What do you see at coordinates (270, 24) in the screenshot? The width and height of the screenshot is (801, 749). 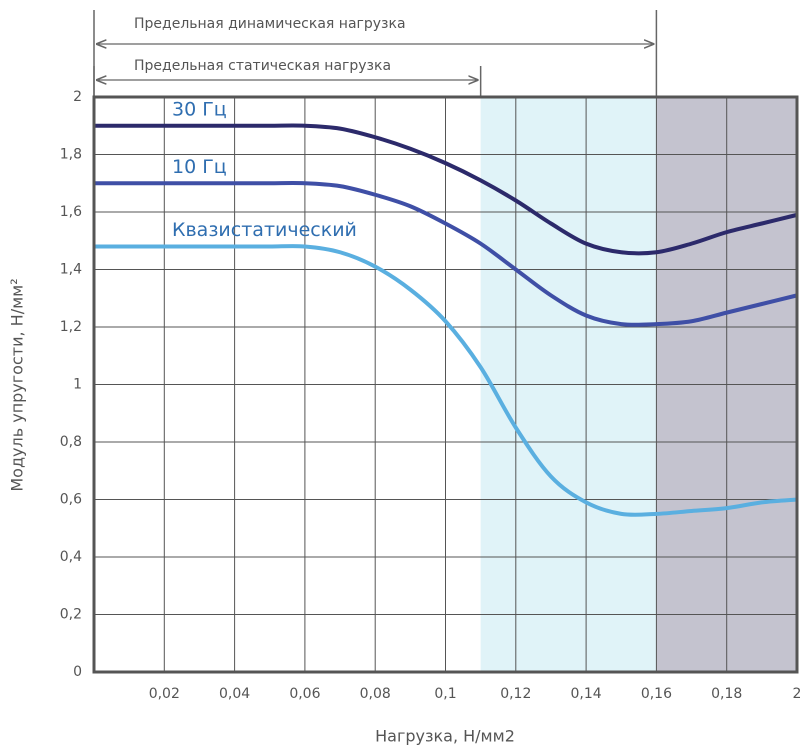 I see `annotation: Предельная динамическая нагрузка` at bounding box center [270, 24].